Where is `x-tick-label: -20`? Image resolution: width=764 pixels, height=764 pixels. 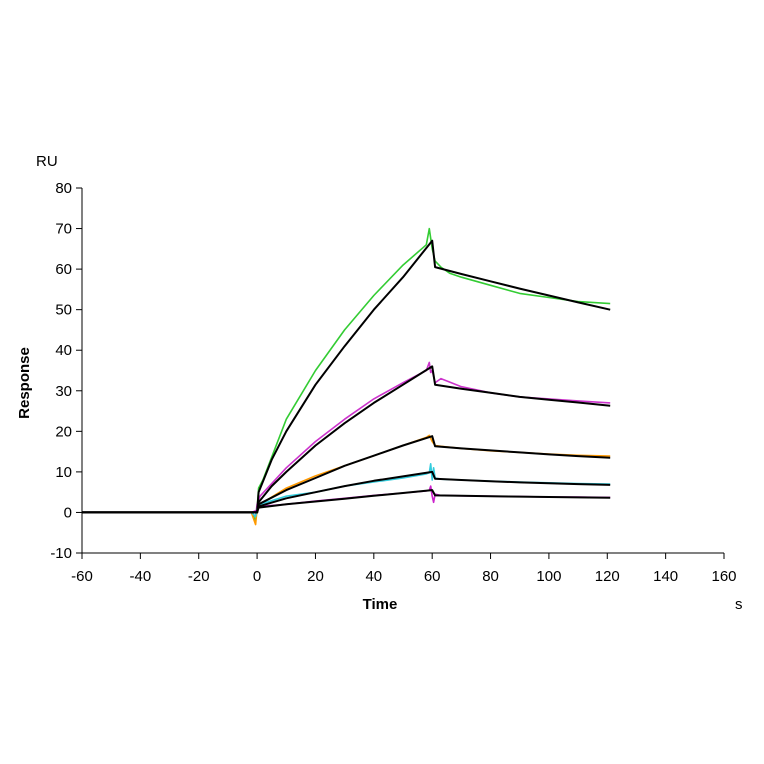
x-tick-label: -20 is located at coordinates (199, 576).